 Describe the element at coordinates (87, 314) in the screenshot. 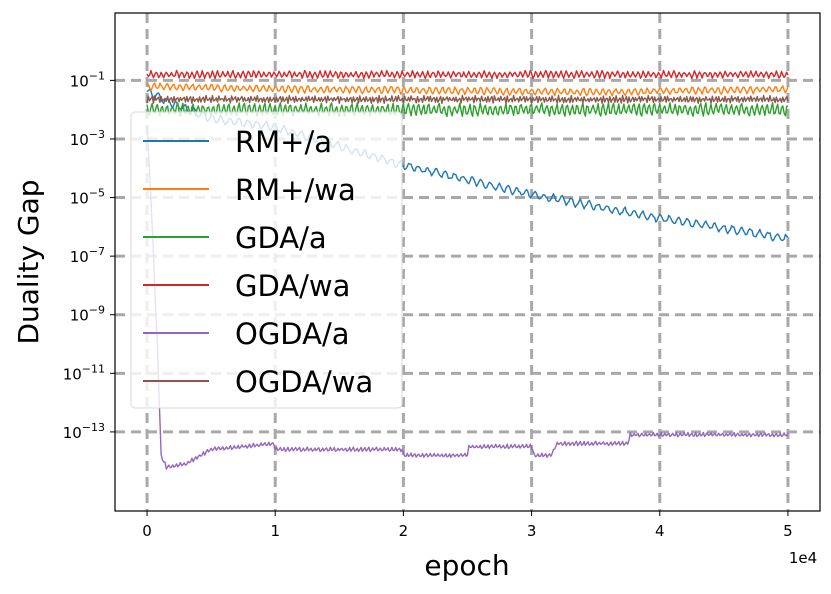

I see `y-tick-label: 10⁻⁹` at that location.